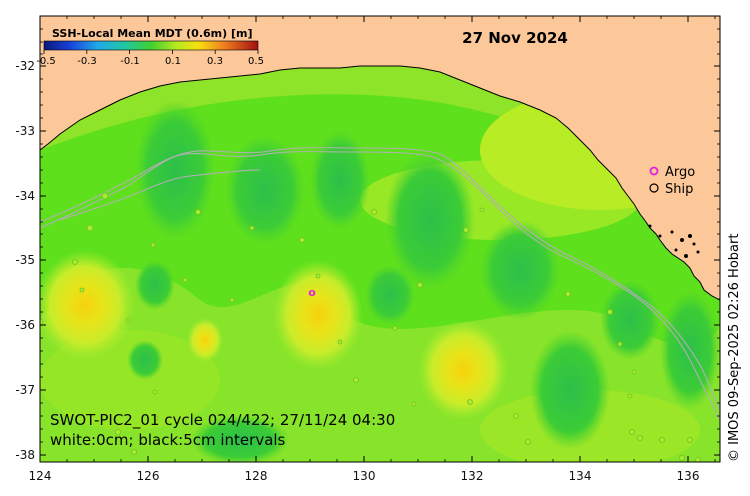 The height and width of the screenshot is (496, 750). Describe the element at coordinates (25, 455) in the screenshot. I see `y-tick-label: -38` at that location.